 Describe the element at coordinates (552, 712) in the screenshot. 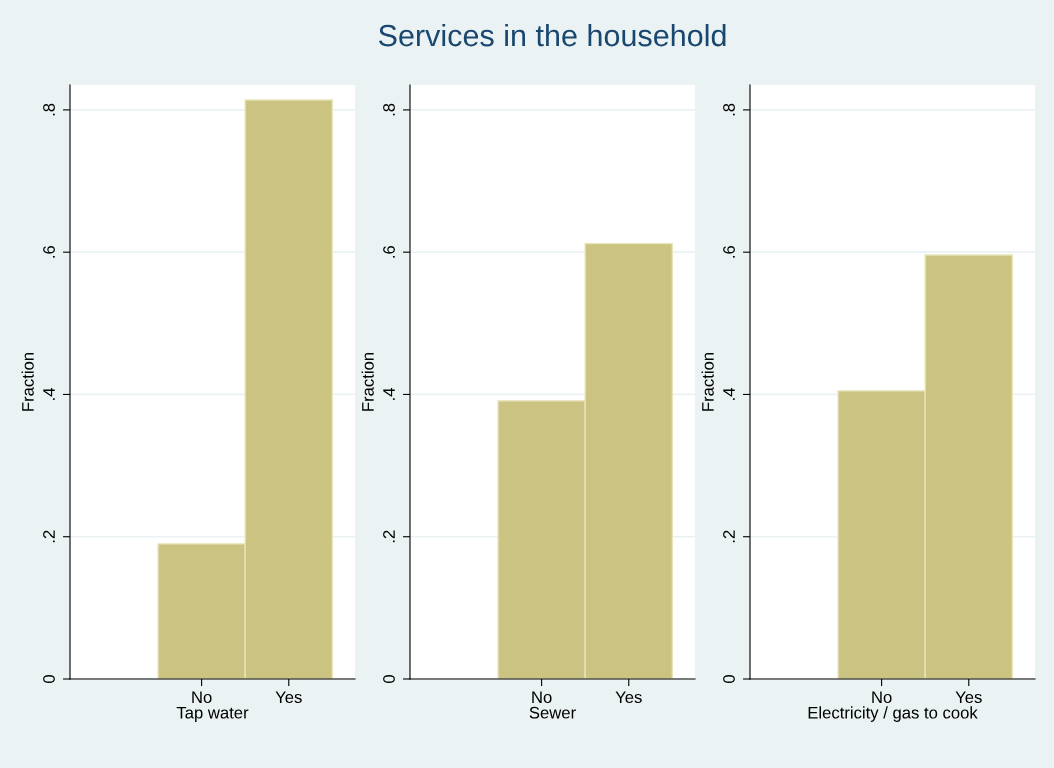

I see `x-axis-title: Sewer` at that location.